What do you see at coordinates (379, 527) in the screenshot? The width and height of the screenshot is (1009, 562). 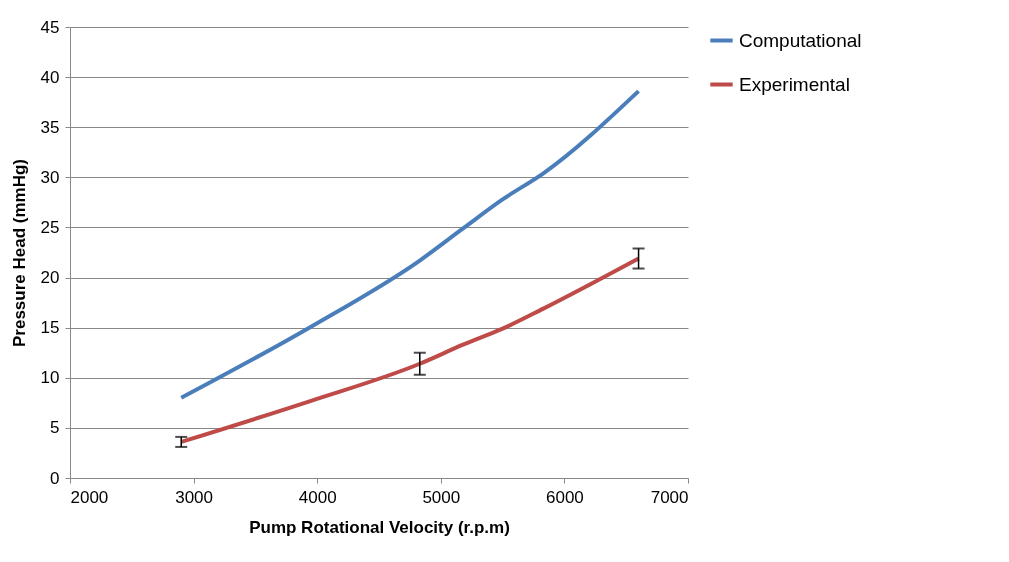 I see `x-axis-title: Pump Rotational Velocity (r.p.m)` at bounding box center [379, 527].